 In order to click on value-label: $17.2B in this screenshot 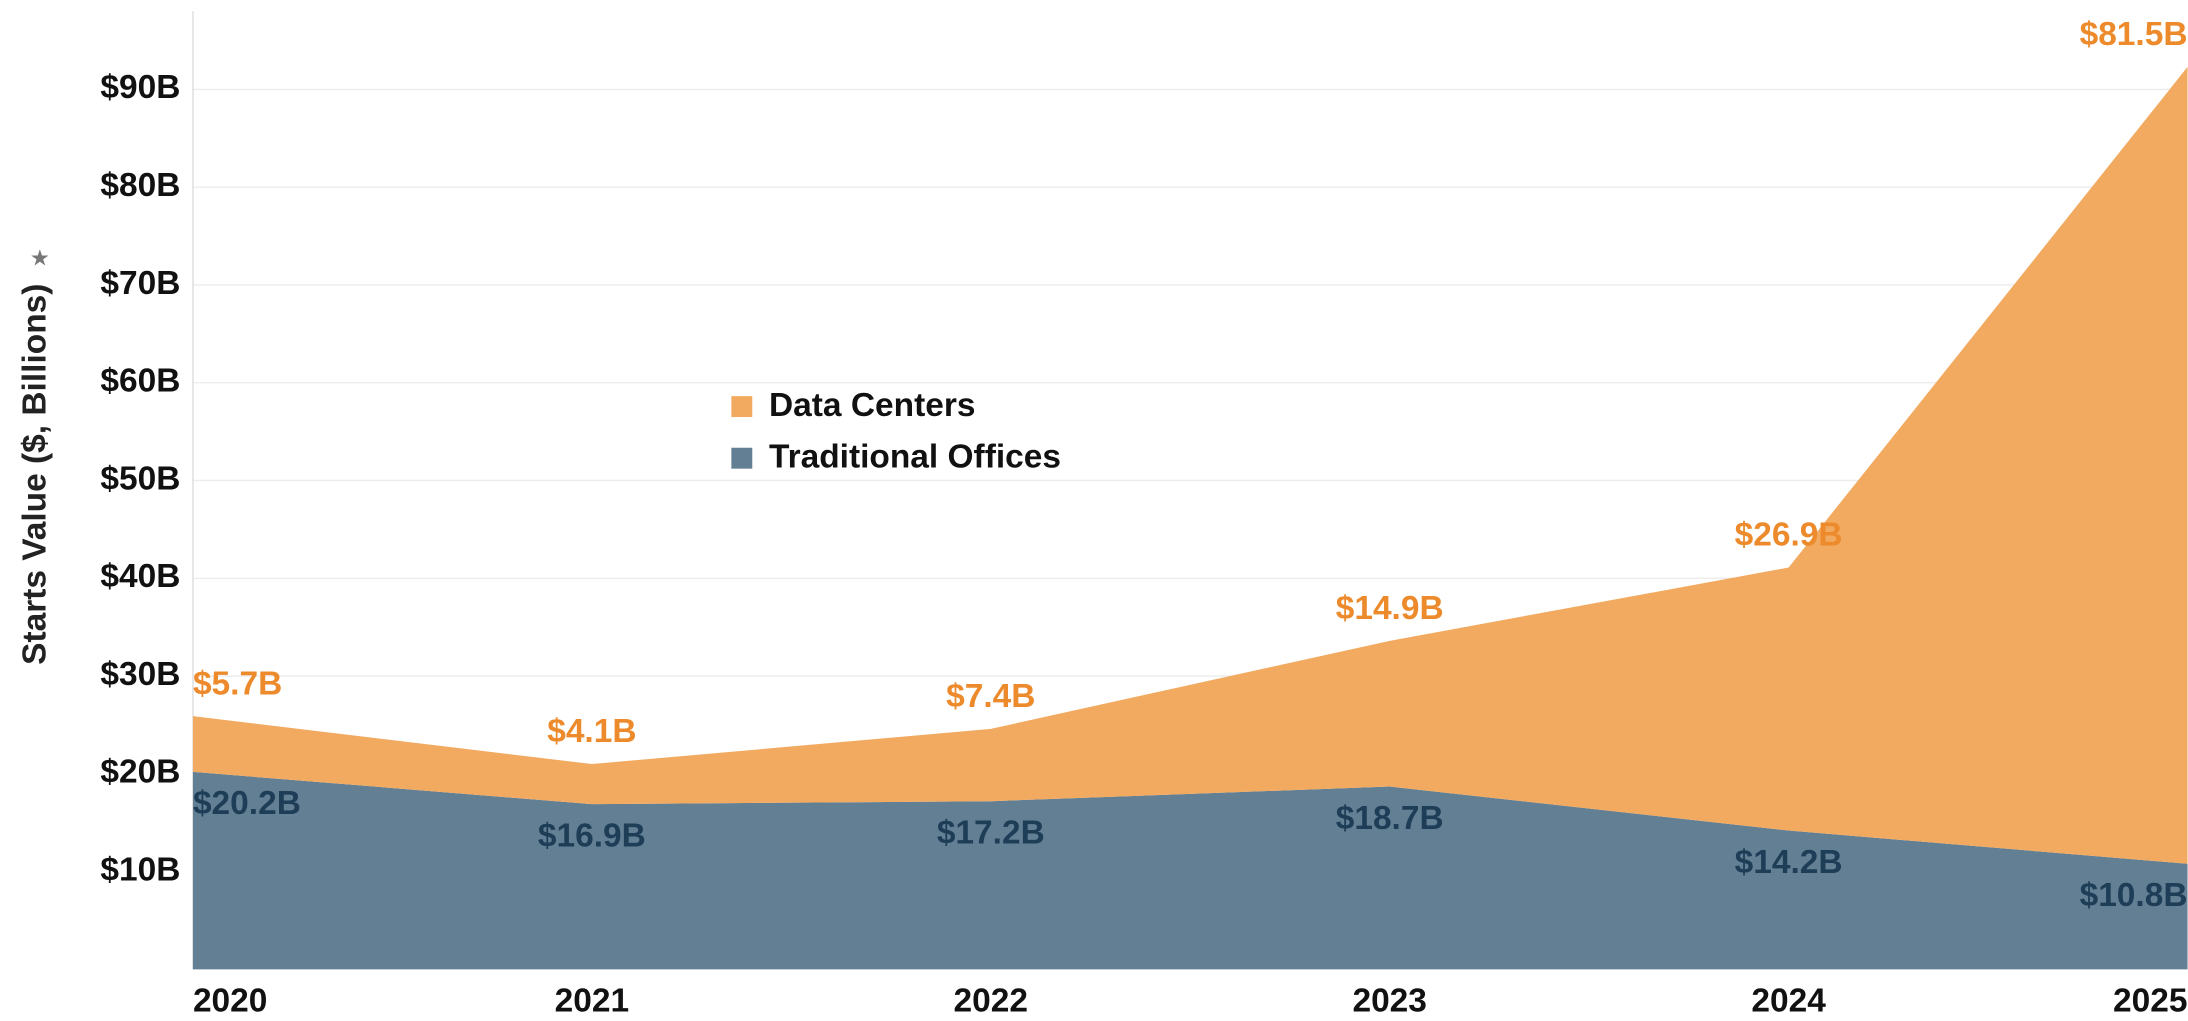, I will do `click(991, 833)`.